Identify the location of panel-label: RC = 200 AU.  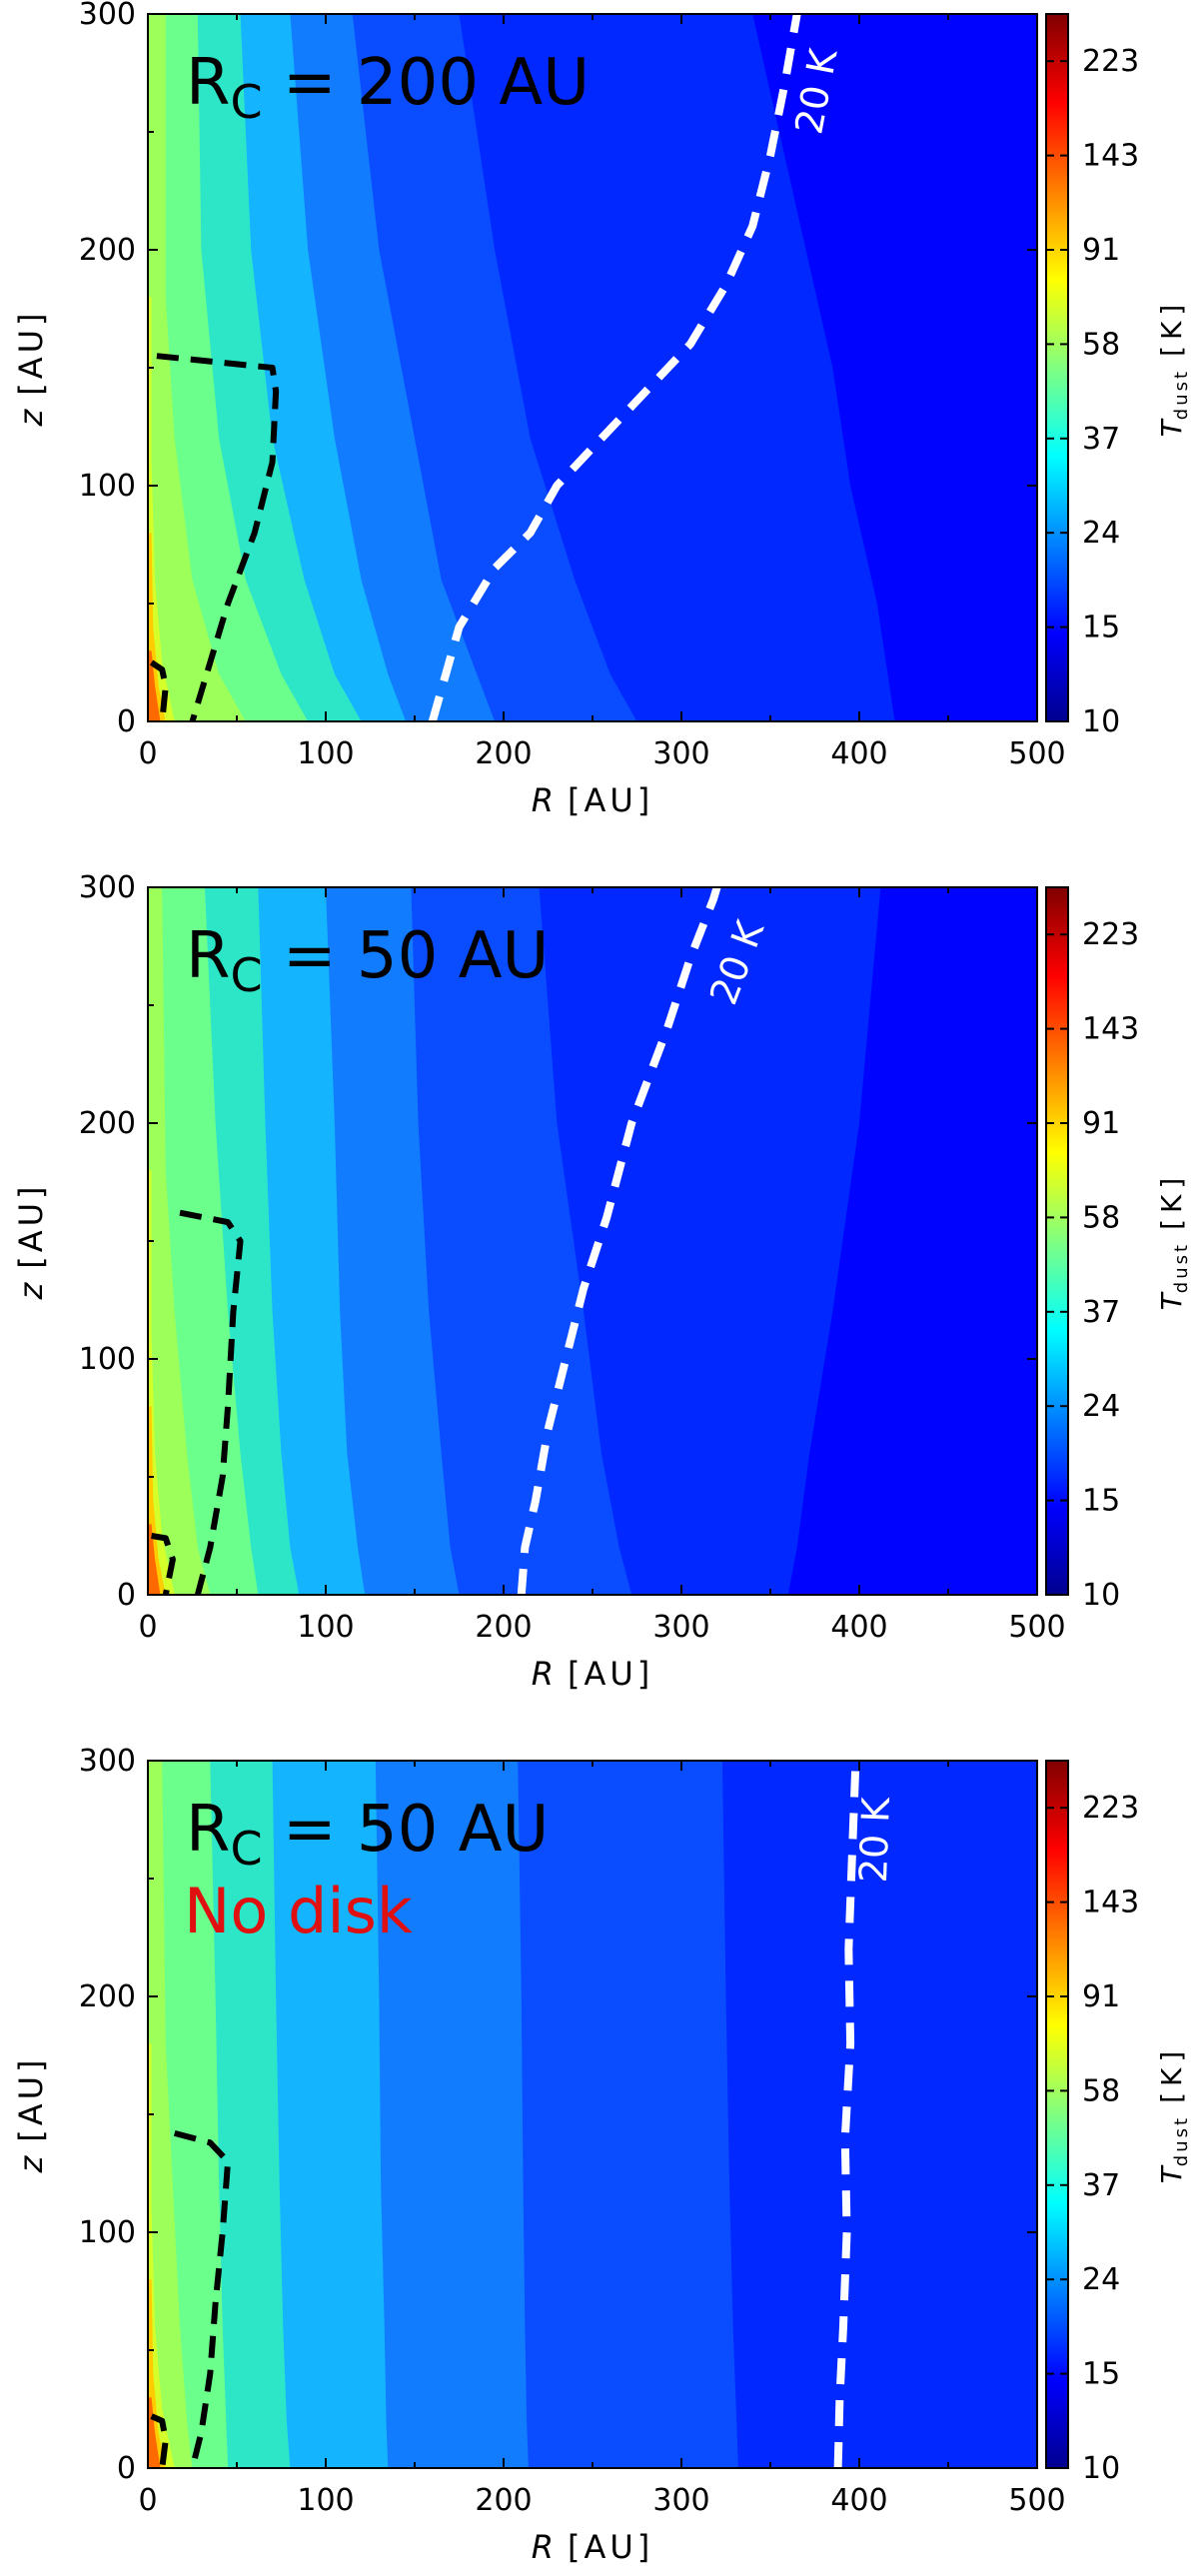
(388, 87).